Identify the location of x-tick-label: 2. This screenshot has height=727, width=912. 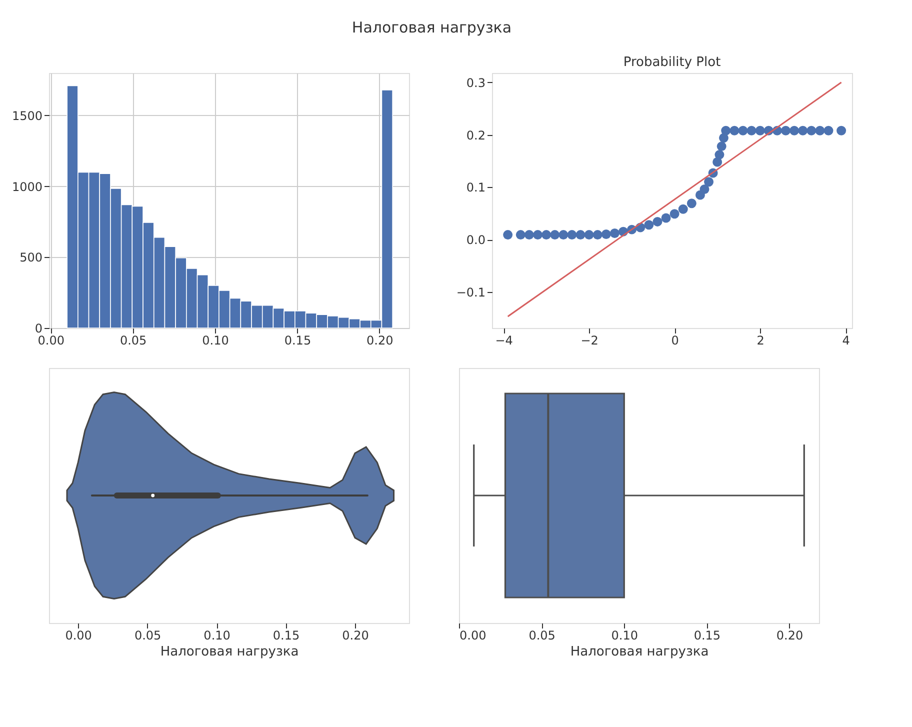
(760, 341).